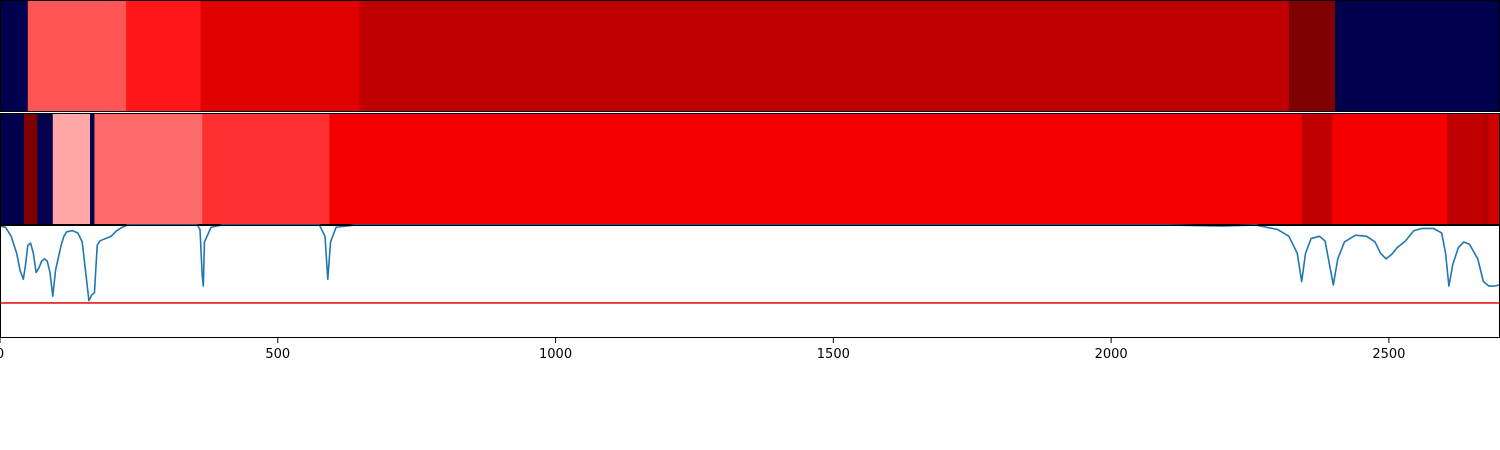  Describe the element at coordinates (702, 350) in the screenshot. I see `x-axis: 0 500 1000 1500 2000 2500` at that location.